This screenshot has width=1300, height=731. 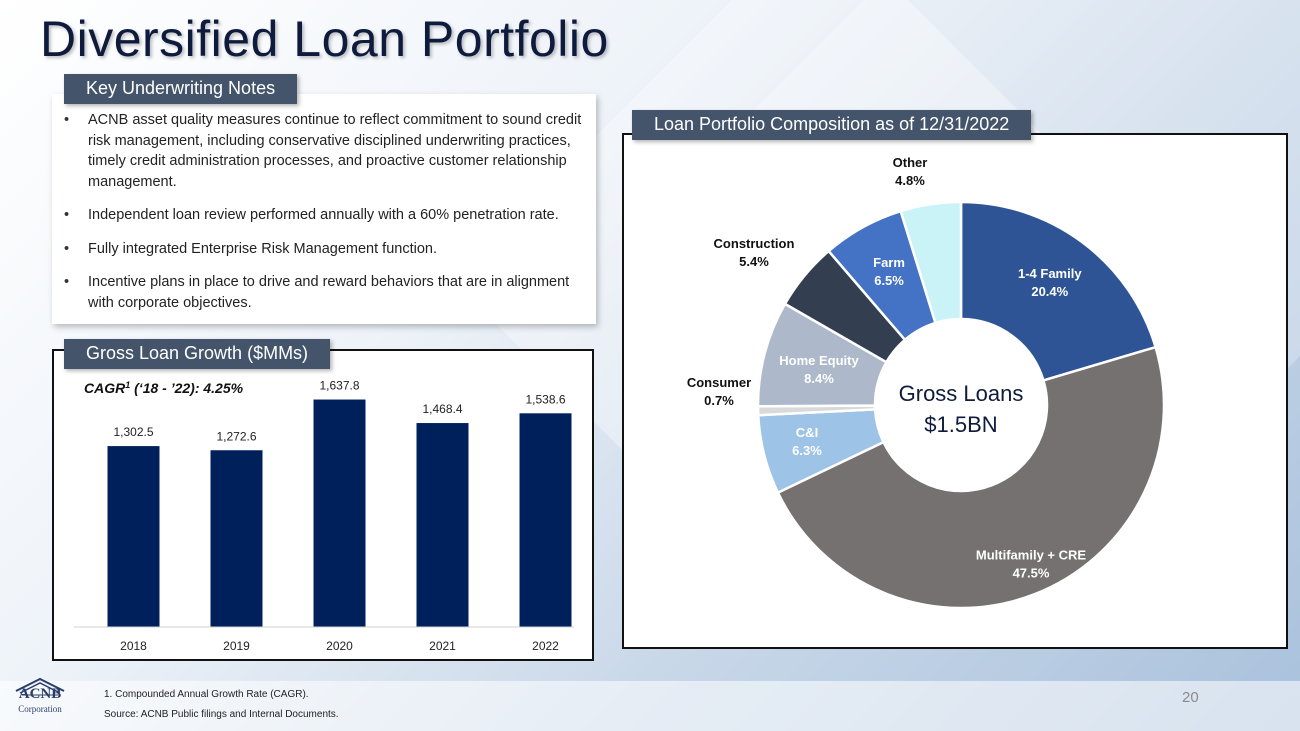 I want to click on bar-2019, so click(x=236, y=538).